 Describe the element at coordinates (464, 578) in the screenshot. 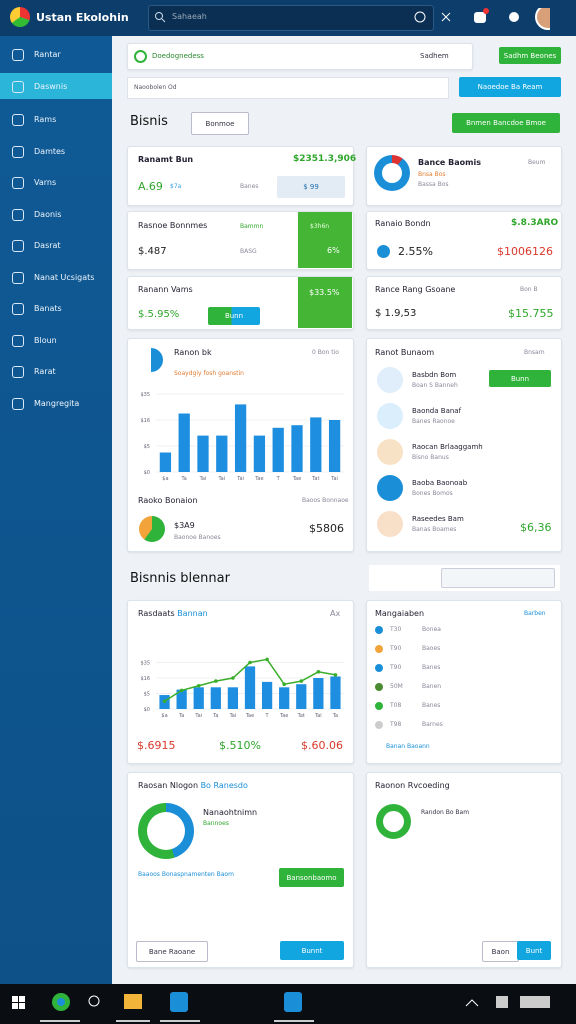

I see `section-search` at that location.